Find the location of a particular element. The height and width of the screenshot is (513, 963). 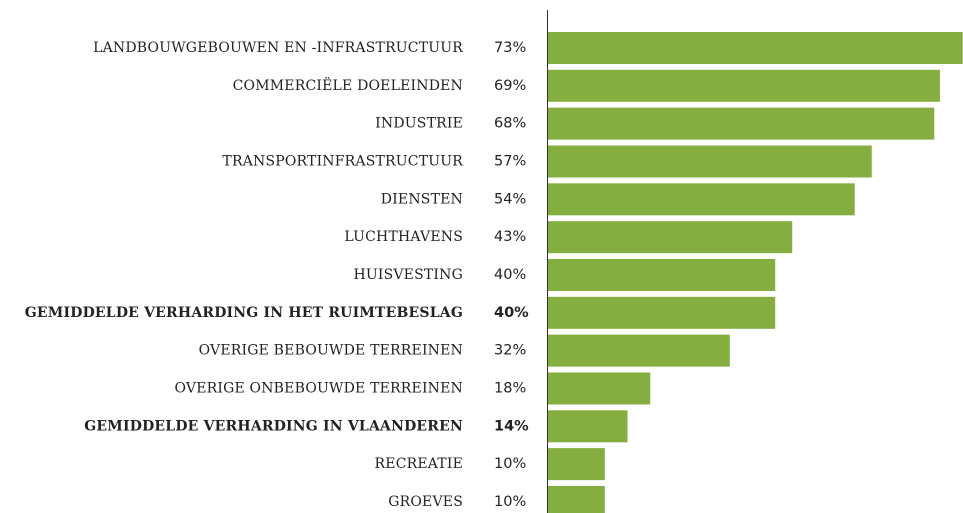

category-label: HUISVESTING is located at coordinates (408, 275).